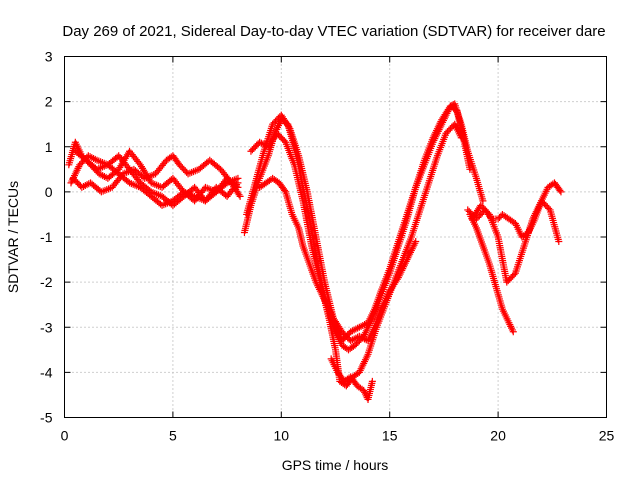 Image resolution: width=640 pixels, height=480 pixels. What do you see at coordinates (46, 418) in the screenshot?
I see `y-tick-label: -5` at bounding box center [46, 418].